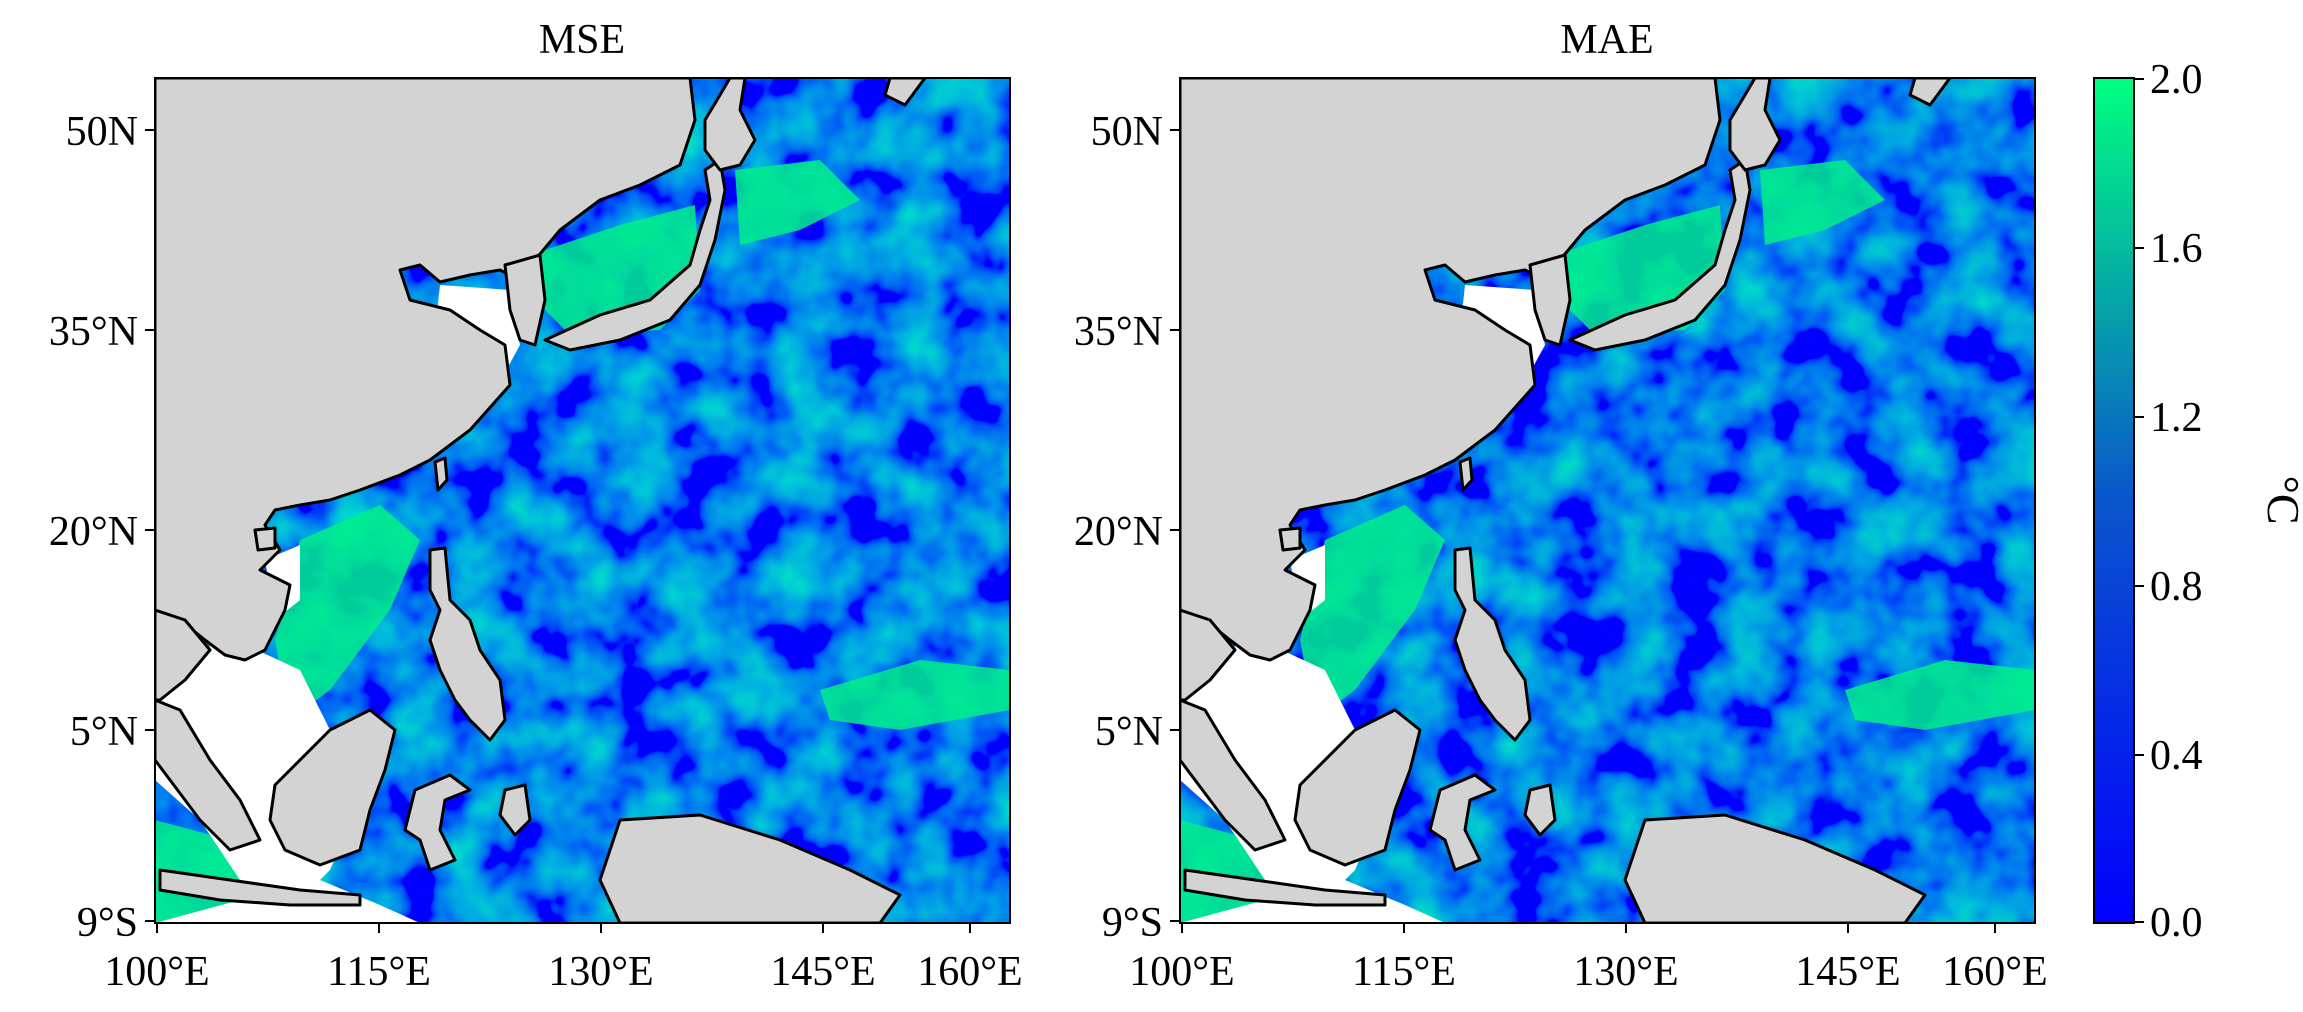  What do you see at coordinates (2176, 756) in the screenshot?
I see `colorbar-tick-label: 0.4` at bounding box center [2176, 756].